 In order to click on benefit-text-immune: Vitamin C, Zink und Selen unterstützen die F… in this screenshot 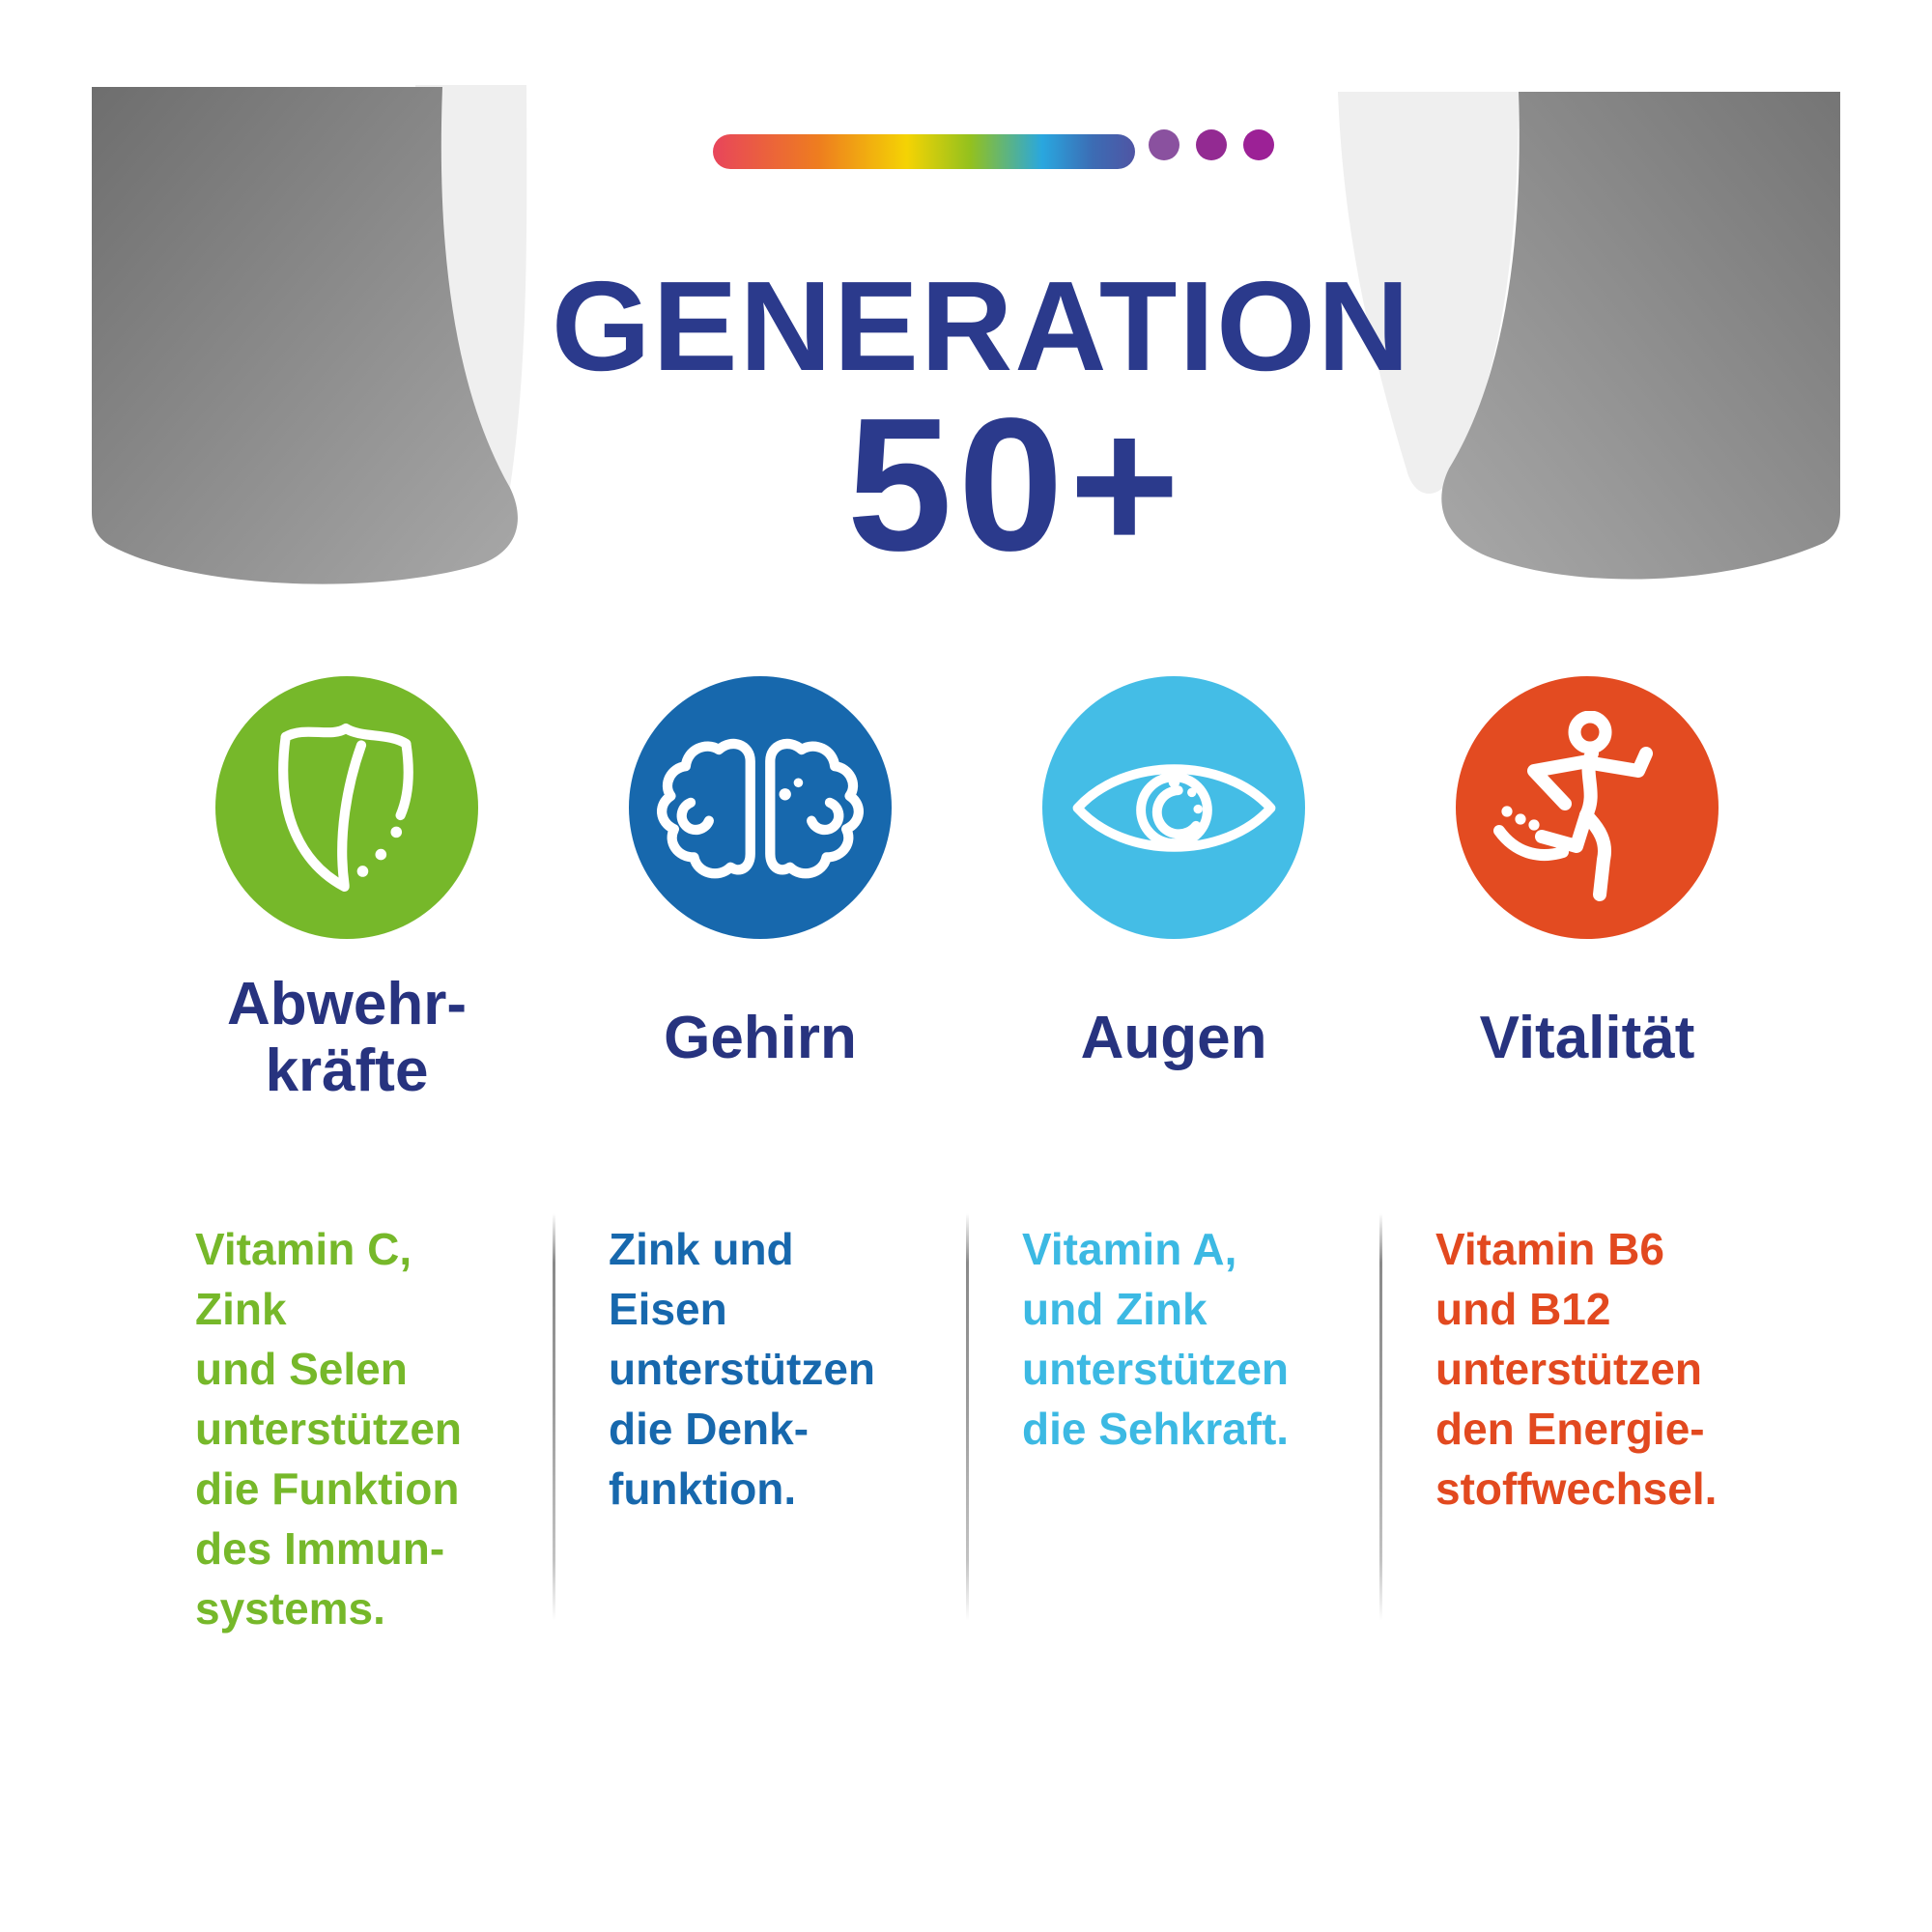, I will do `click(328, 1429)`.